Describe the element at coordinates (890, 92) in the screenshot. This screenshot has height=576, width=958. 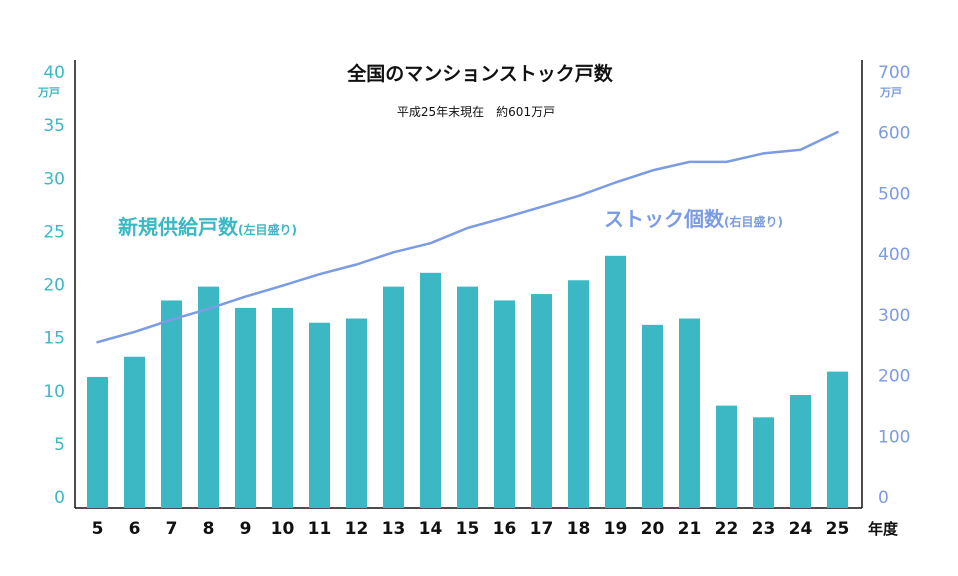
I see `right-axis-unit: 万戸` at that location.